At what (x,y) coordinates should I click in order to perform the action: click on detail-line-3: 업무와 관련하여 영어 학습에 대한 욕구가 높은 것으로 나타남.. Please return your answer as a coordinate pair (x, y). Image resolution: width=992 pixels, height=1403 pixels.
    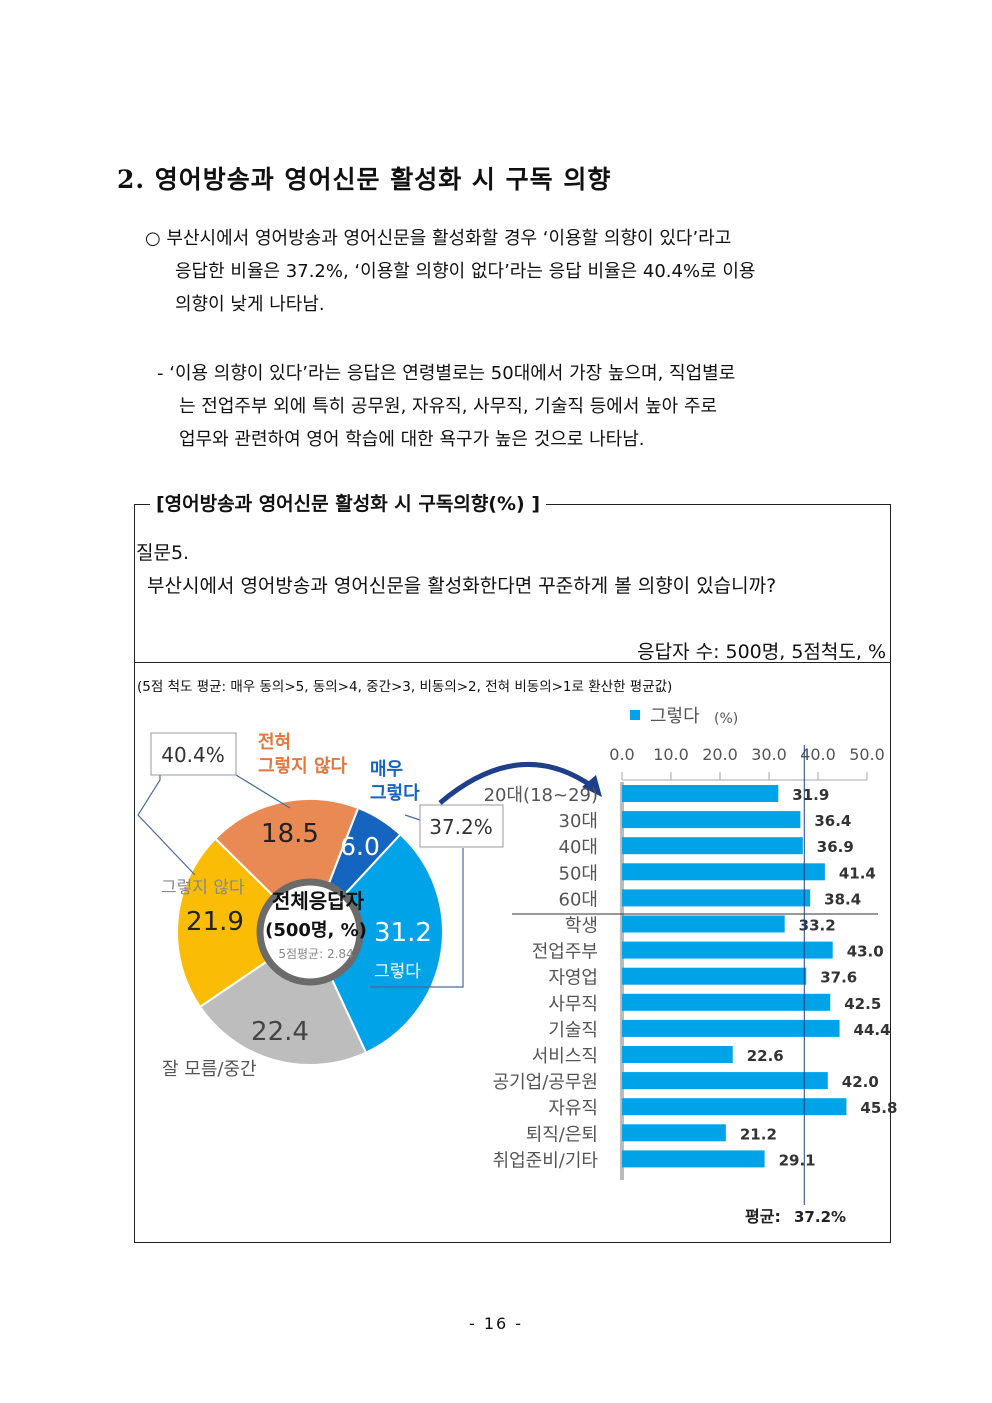
    Looking at the image, I should click on (412, 439).